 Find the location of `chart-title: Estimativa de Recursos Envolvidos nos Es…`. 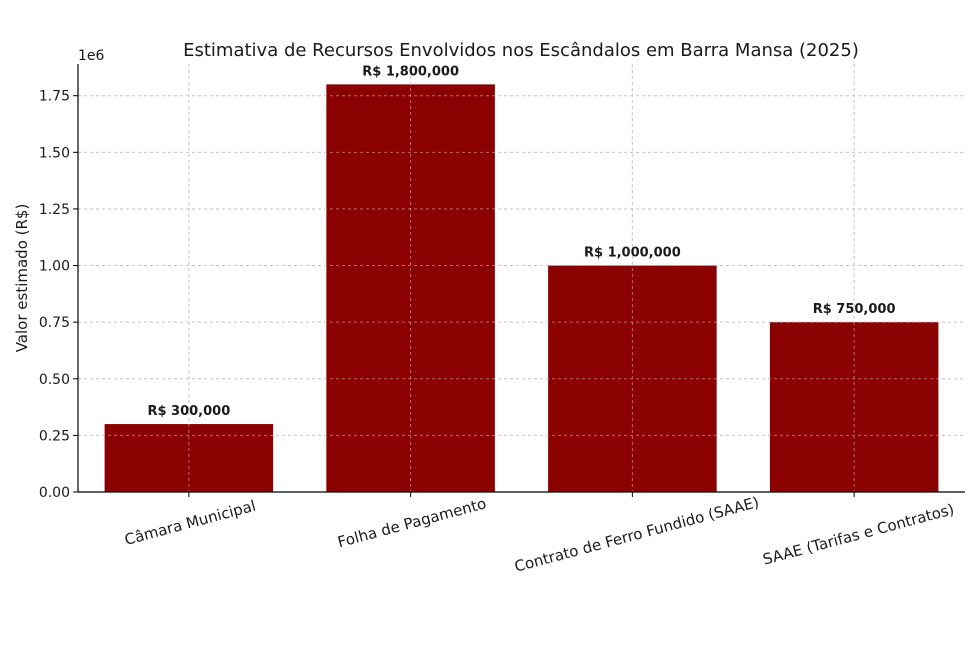

chart-title: Estimativa de Recursos Envolvidos nos Es… is located at coordinates (521, 50).